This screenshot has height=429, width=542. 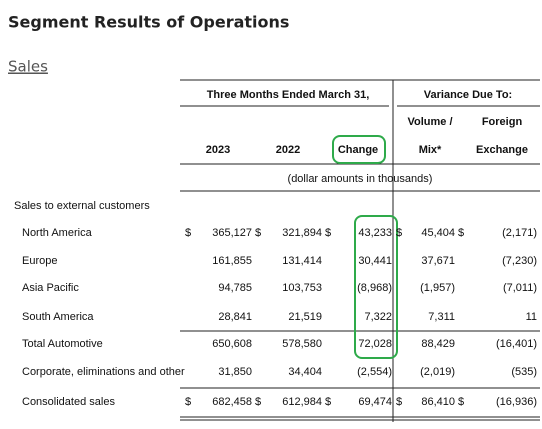 What do you see at coordinates (302, 344) in the screenshot?
I see `cell: 578,580` at bounding box center [302, 344].